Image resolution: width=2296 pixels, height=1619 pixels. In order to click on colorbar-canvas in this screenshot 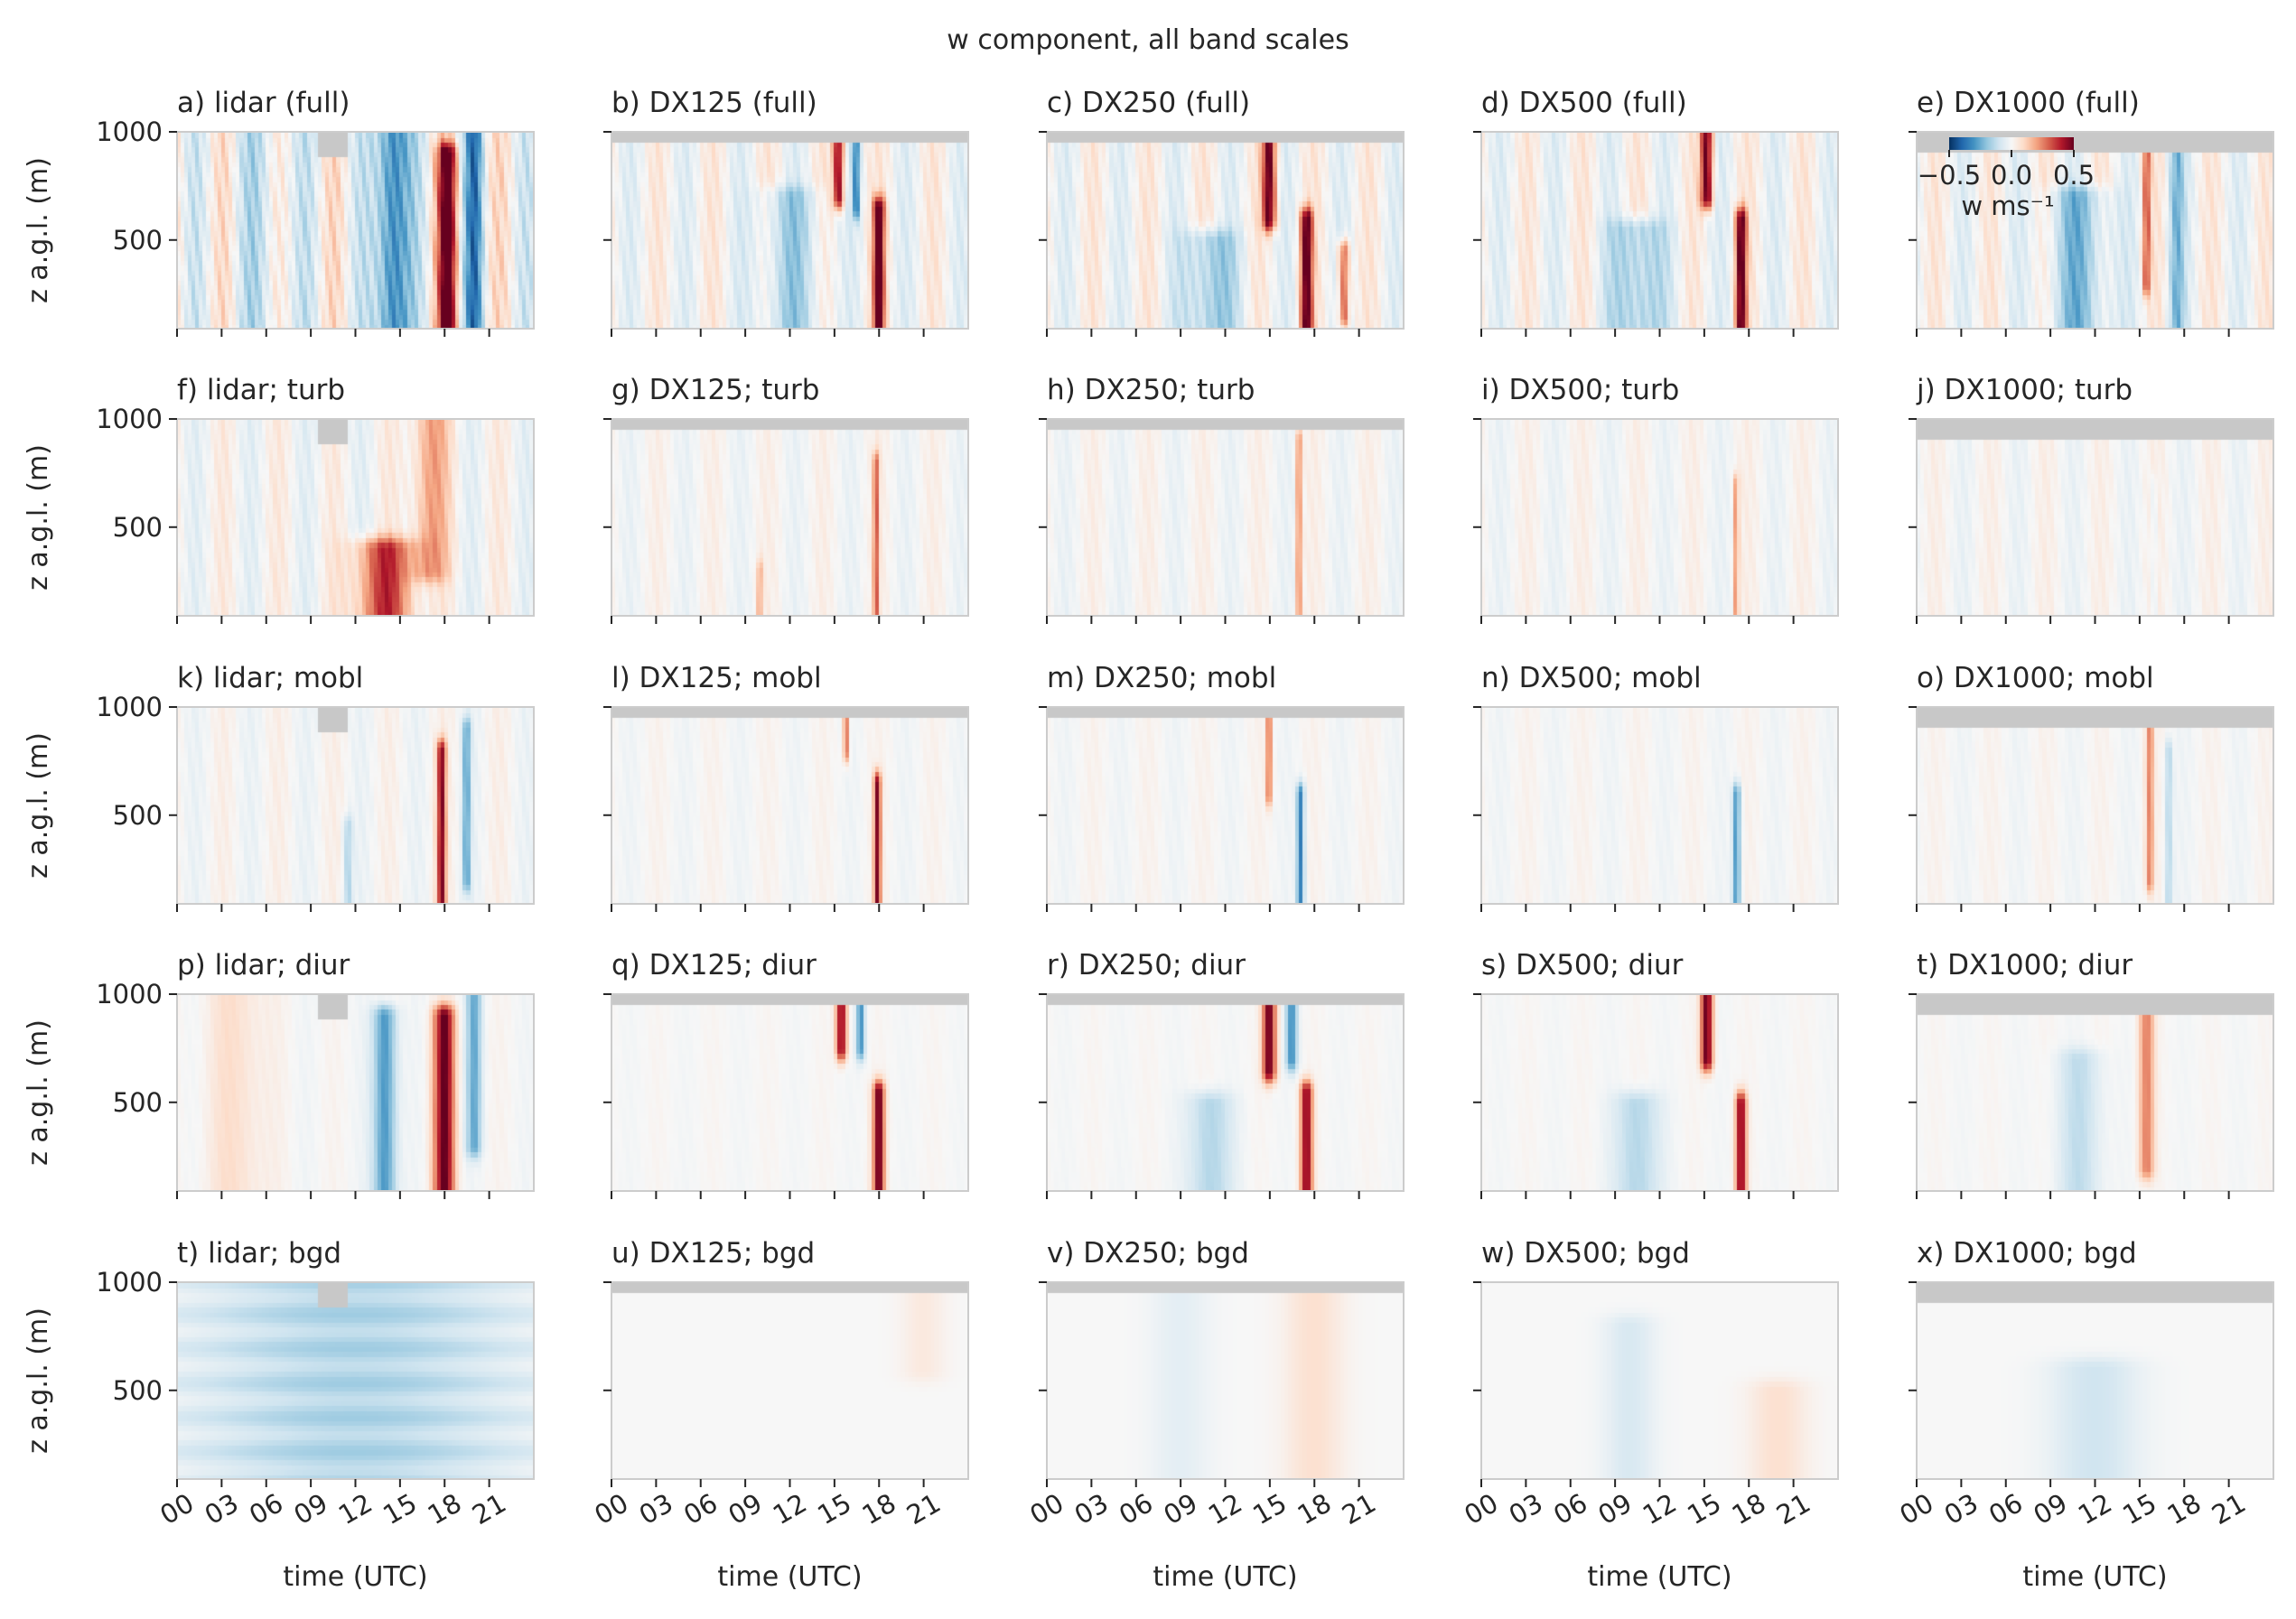, I will do `click(2012, 143)`.